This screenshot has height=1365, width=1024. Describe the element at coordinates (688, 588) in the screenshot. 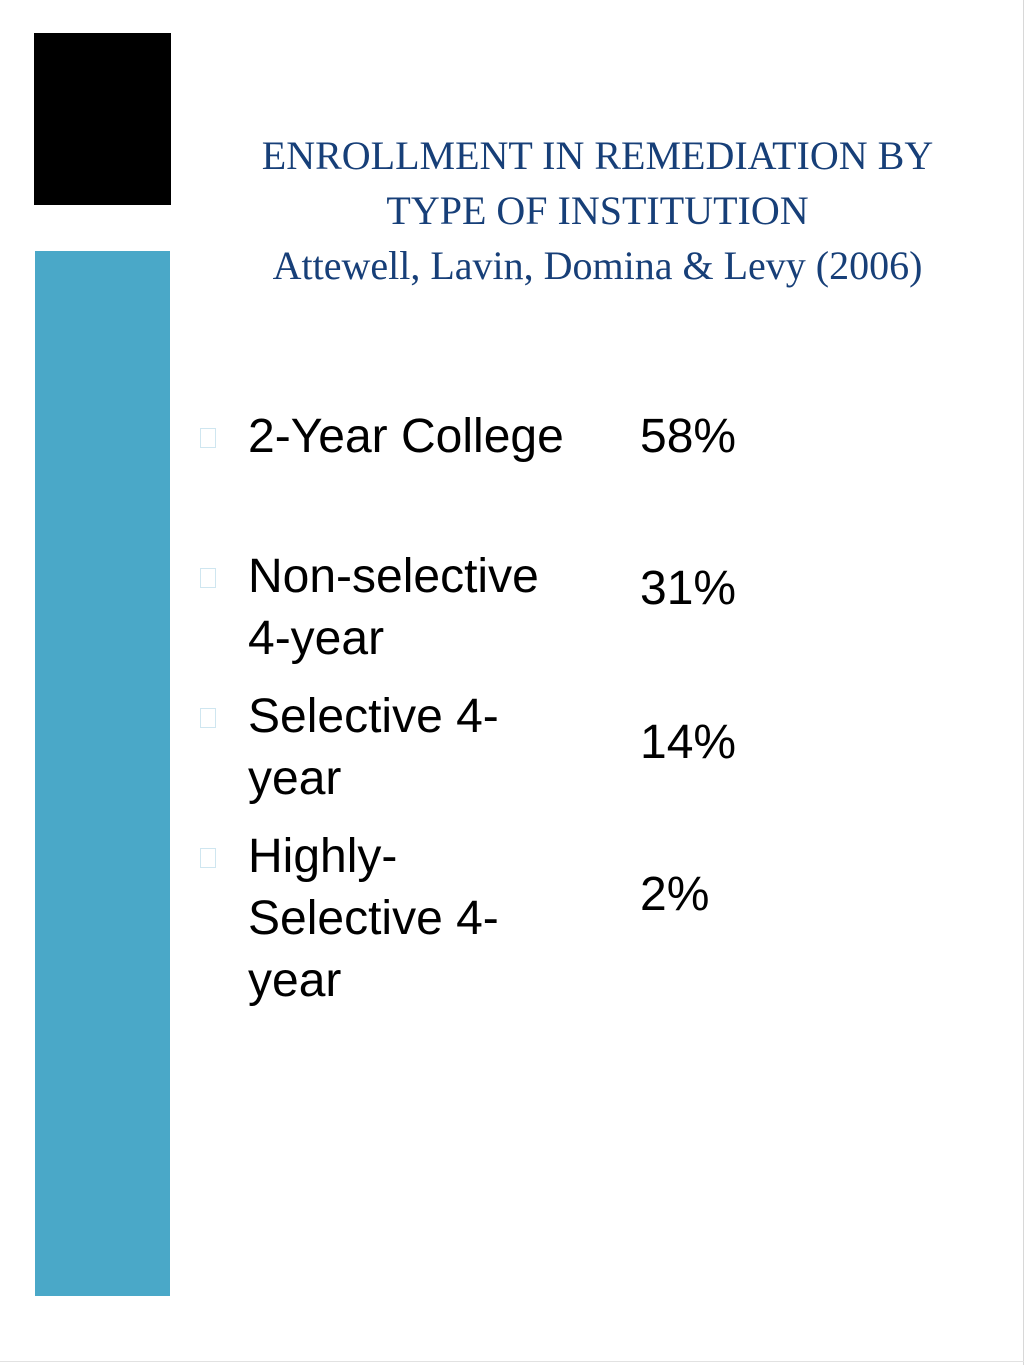

I see `remediation-percent: 31%` at that location.